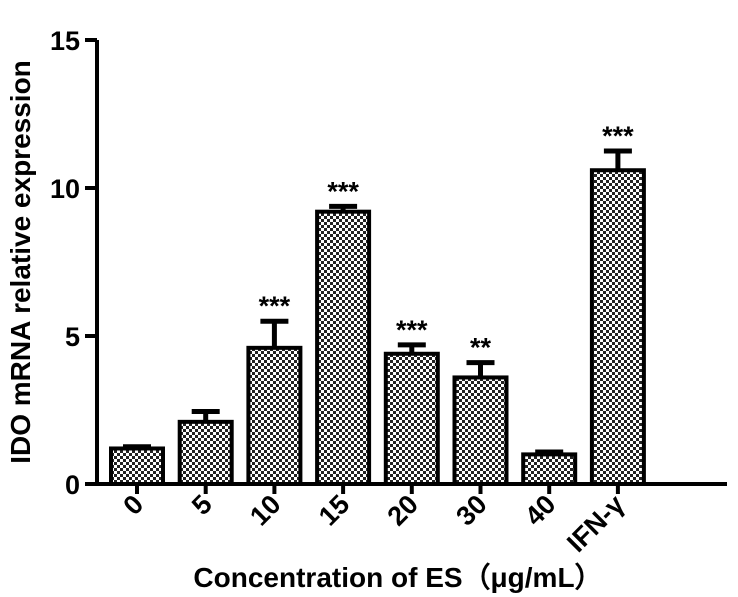  Describe the element at coordinates (481, 348) in the screenshot. I see `significance-label: **` at that location.